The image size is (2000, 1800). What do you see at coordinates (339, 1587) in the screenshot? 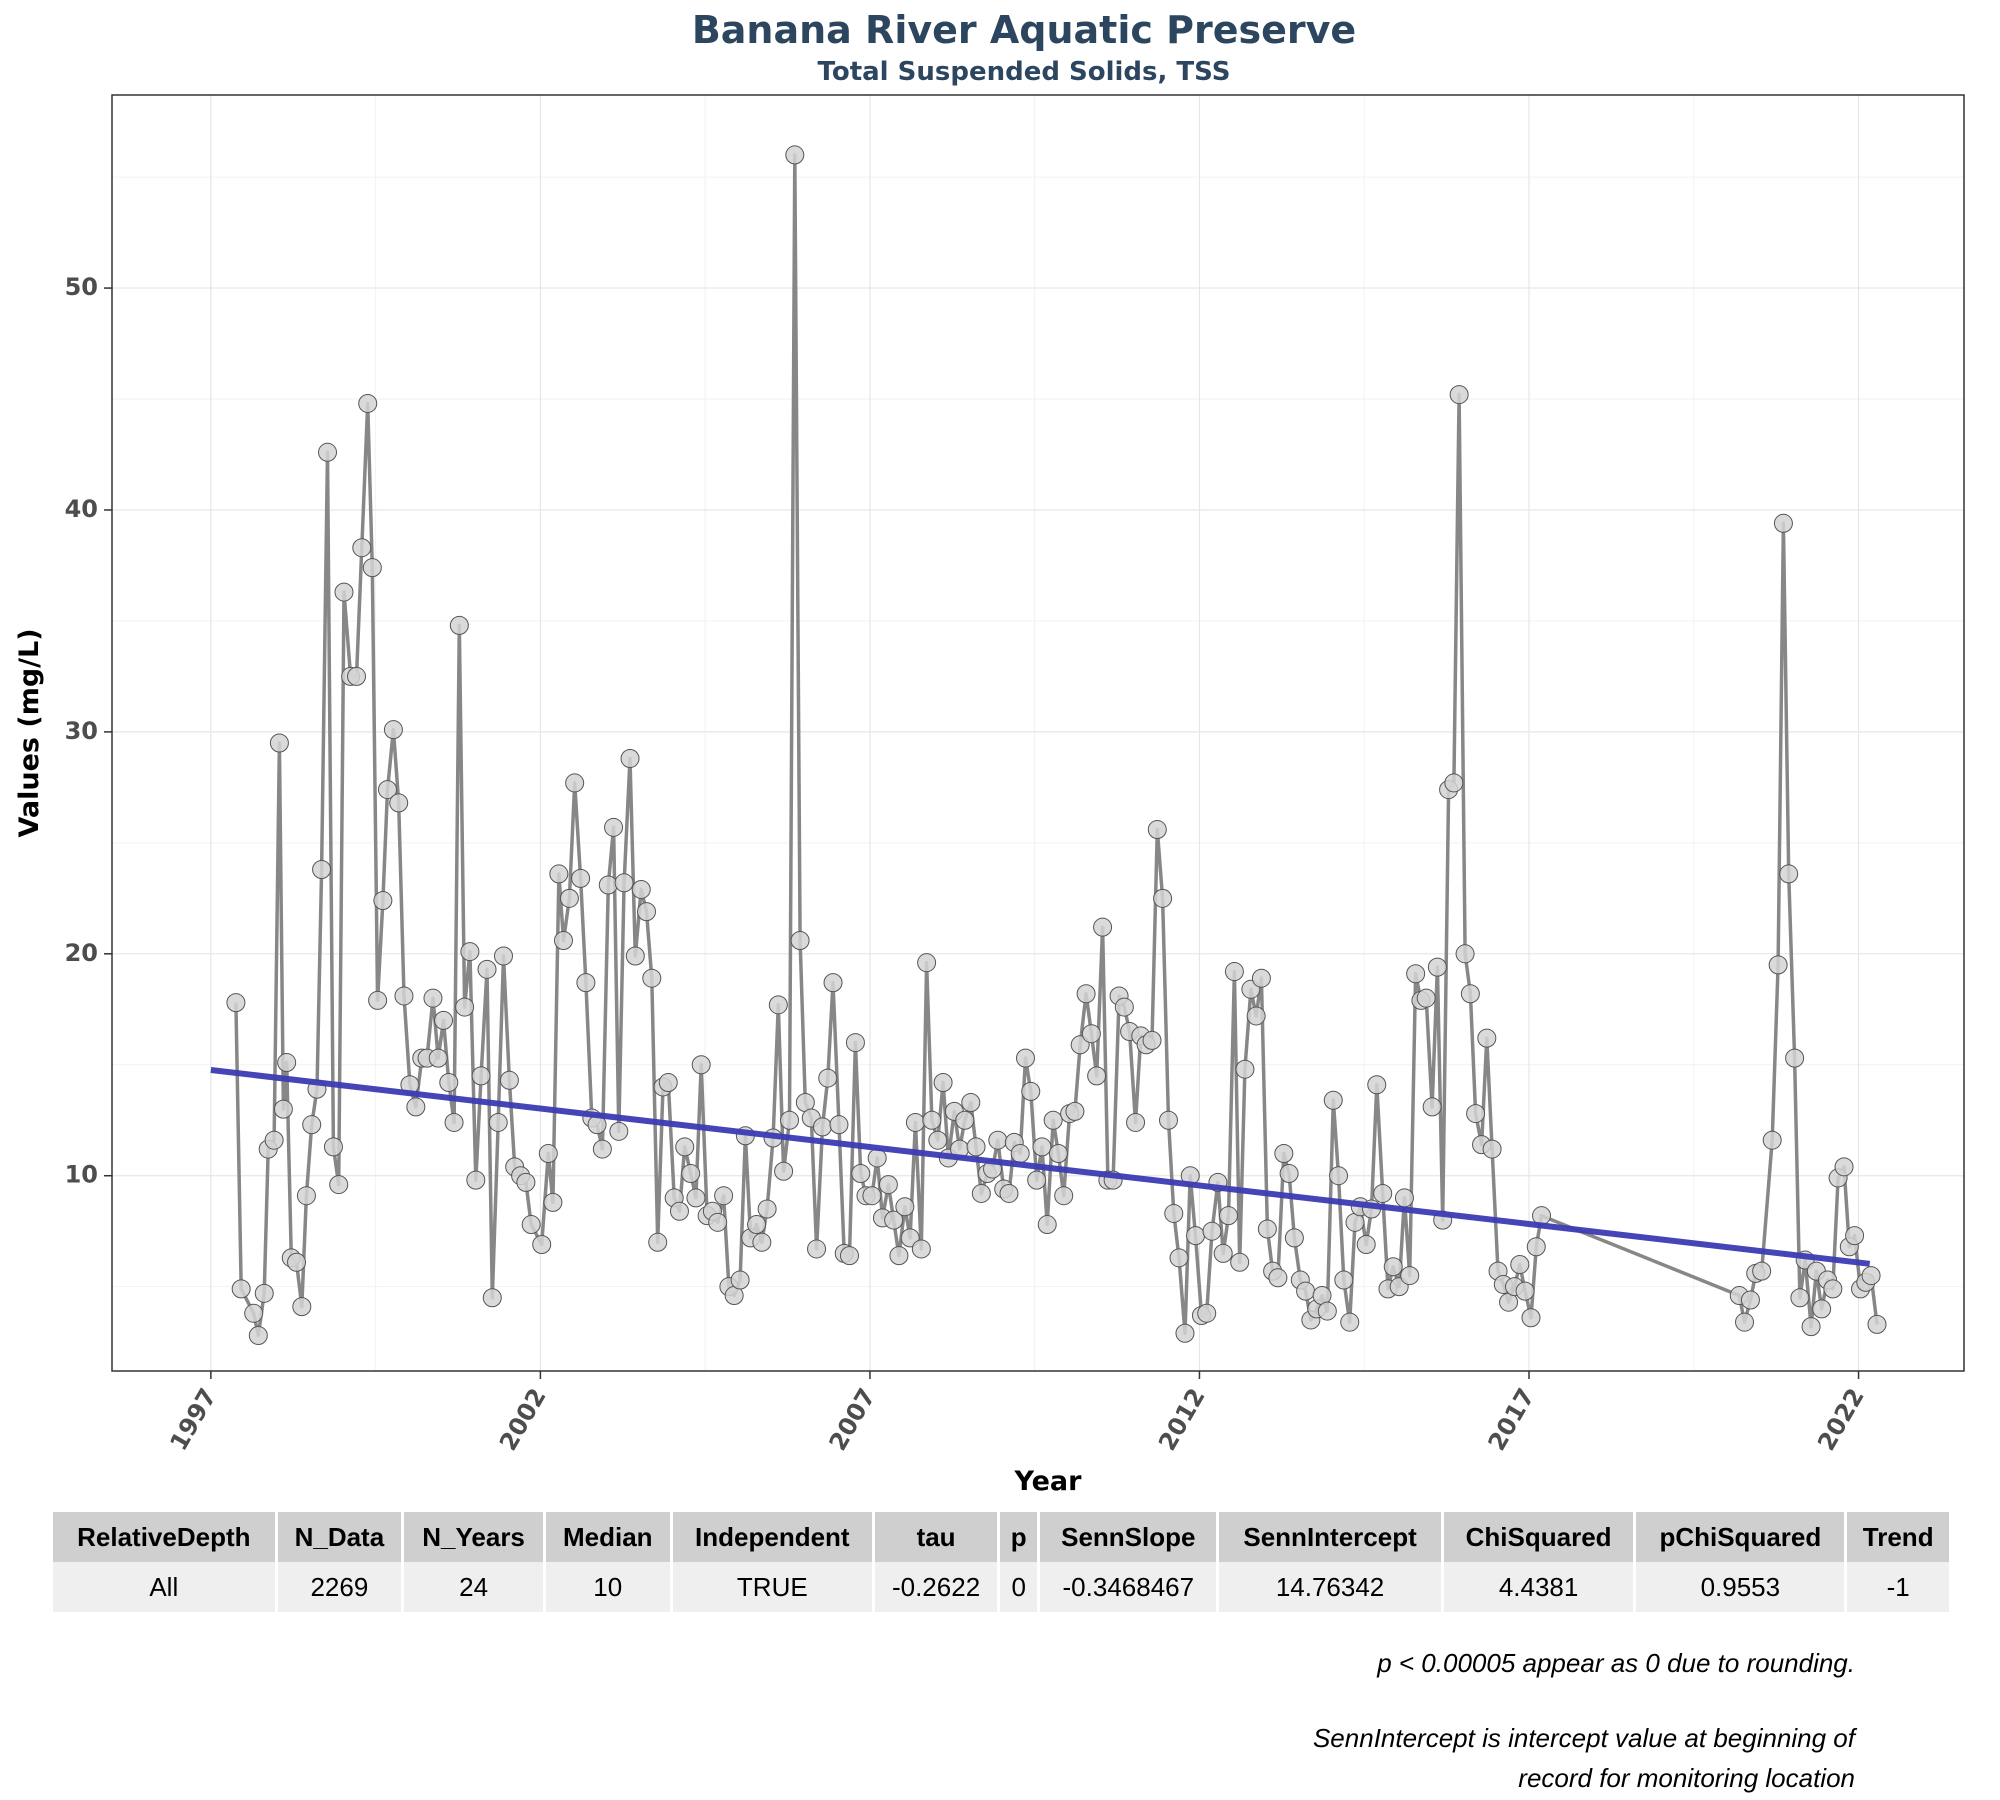
I see `table-cell: 2269` at bounding box center [339, 1587].